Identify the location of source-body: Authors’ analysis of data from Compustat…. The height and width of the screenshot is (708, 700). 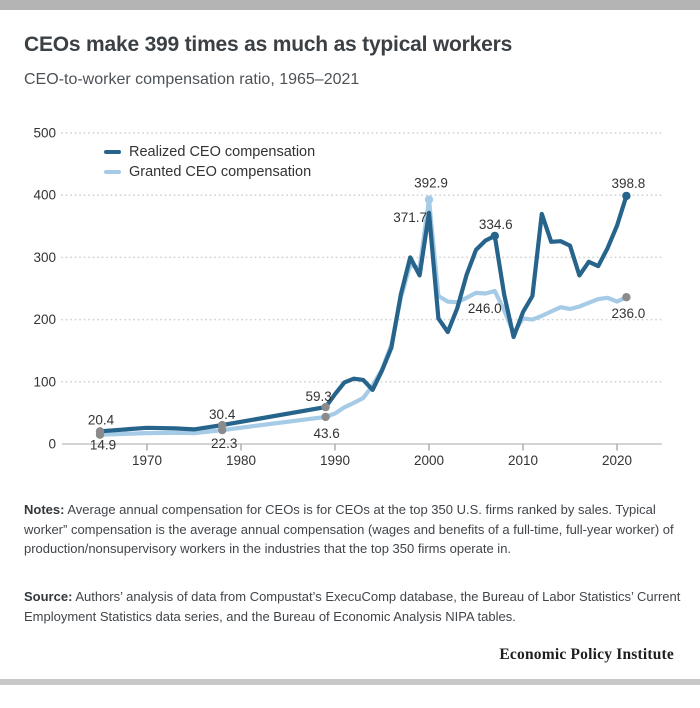
(352, 606).